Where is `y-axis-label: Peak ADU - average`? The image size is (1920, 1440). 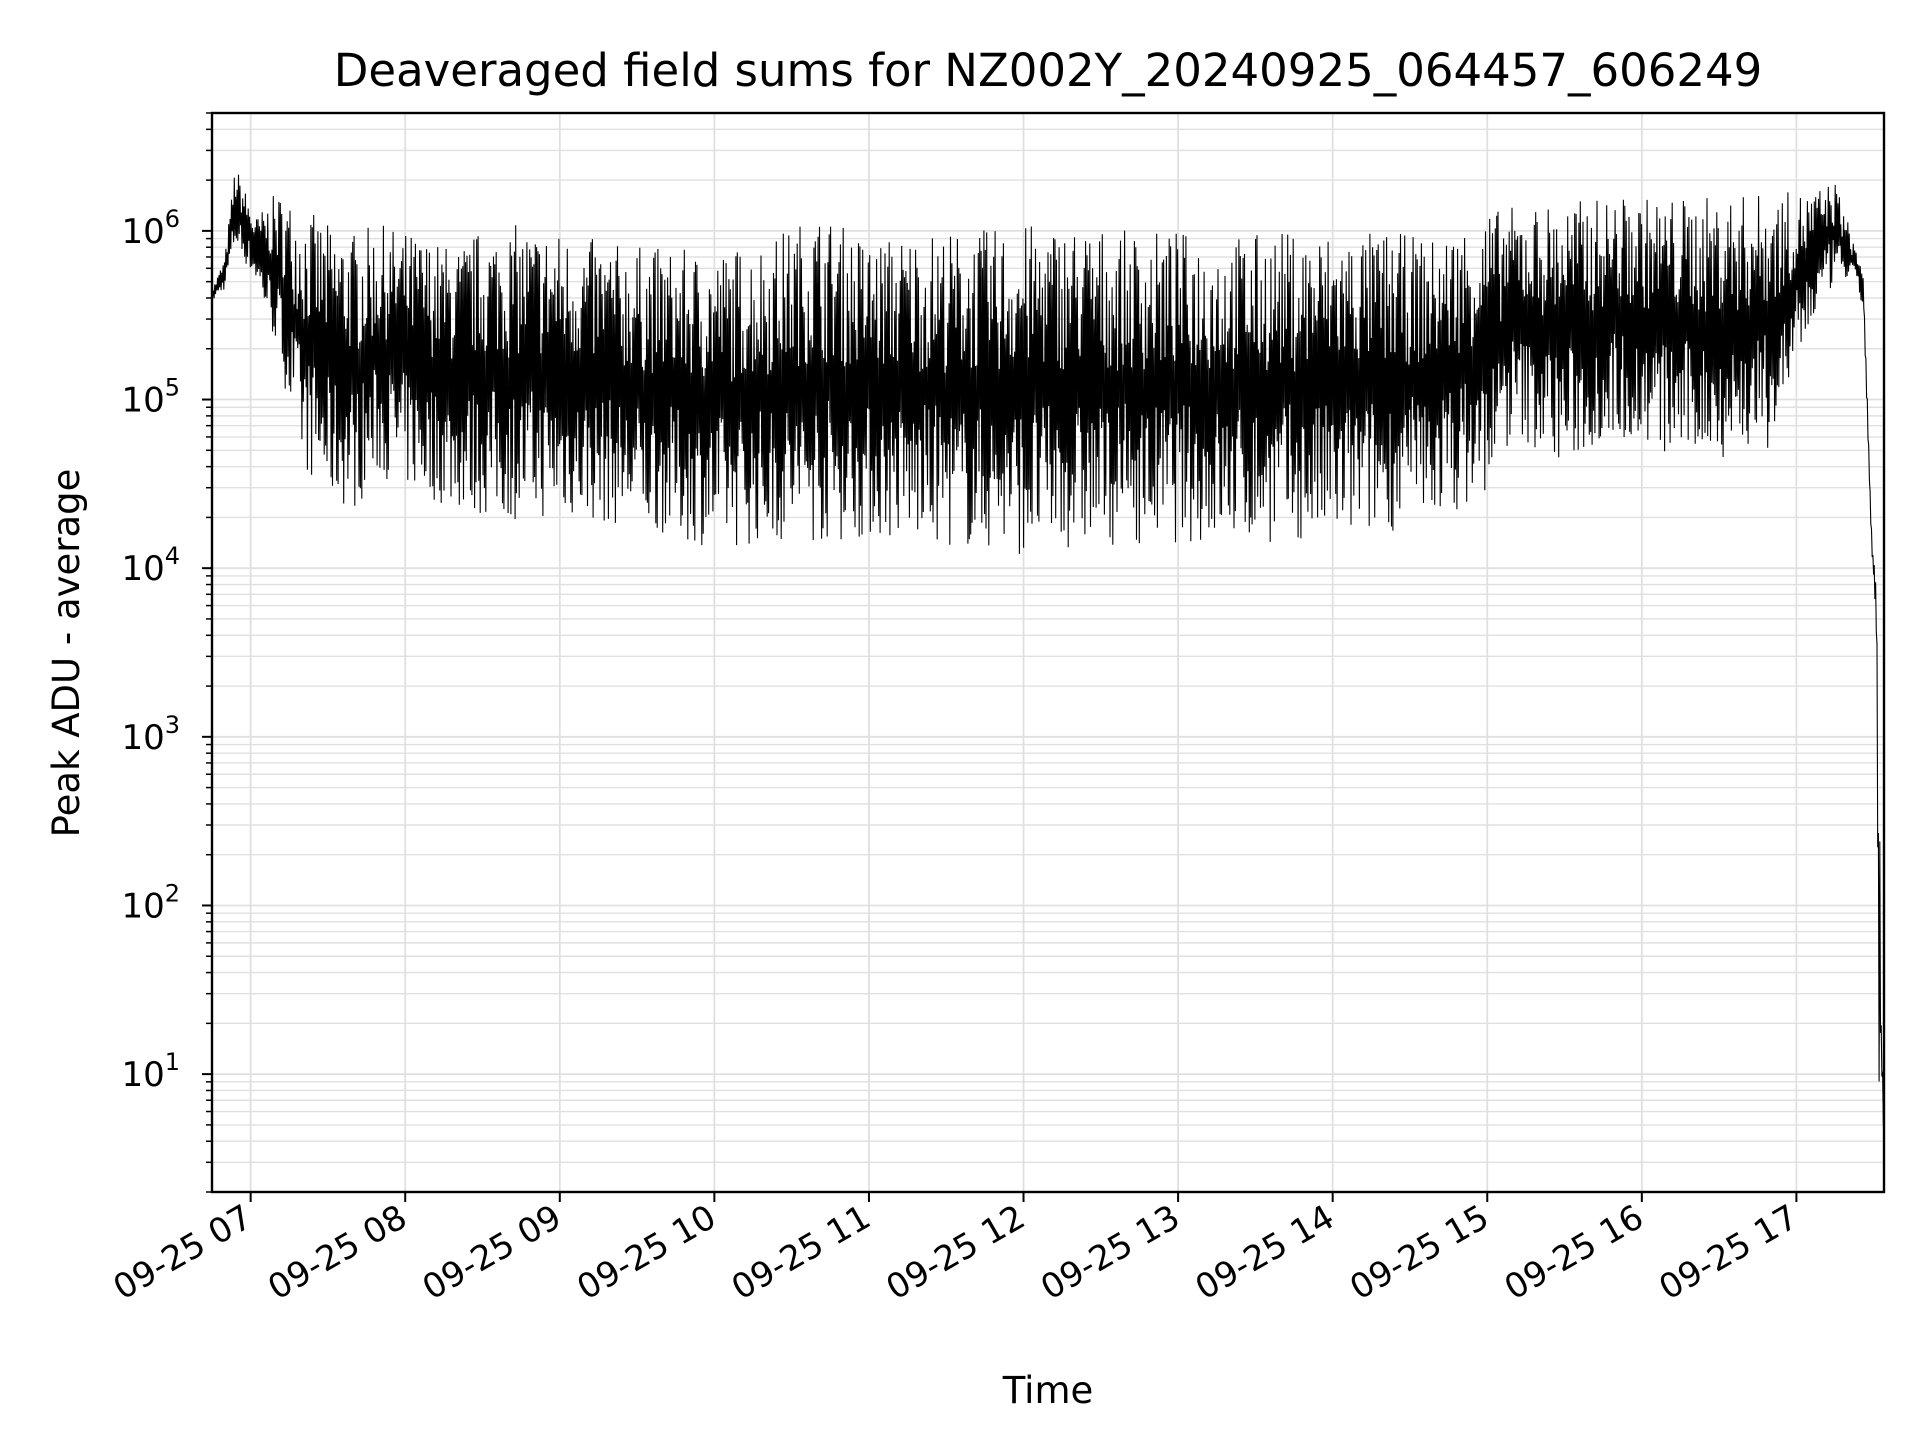
y-axis-label: Peak ADU - average is located at coordinates (66, 653).